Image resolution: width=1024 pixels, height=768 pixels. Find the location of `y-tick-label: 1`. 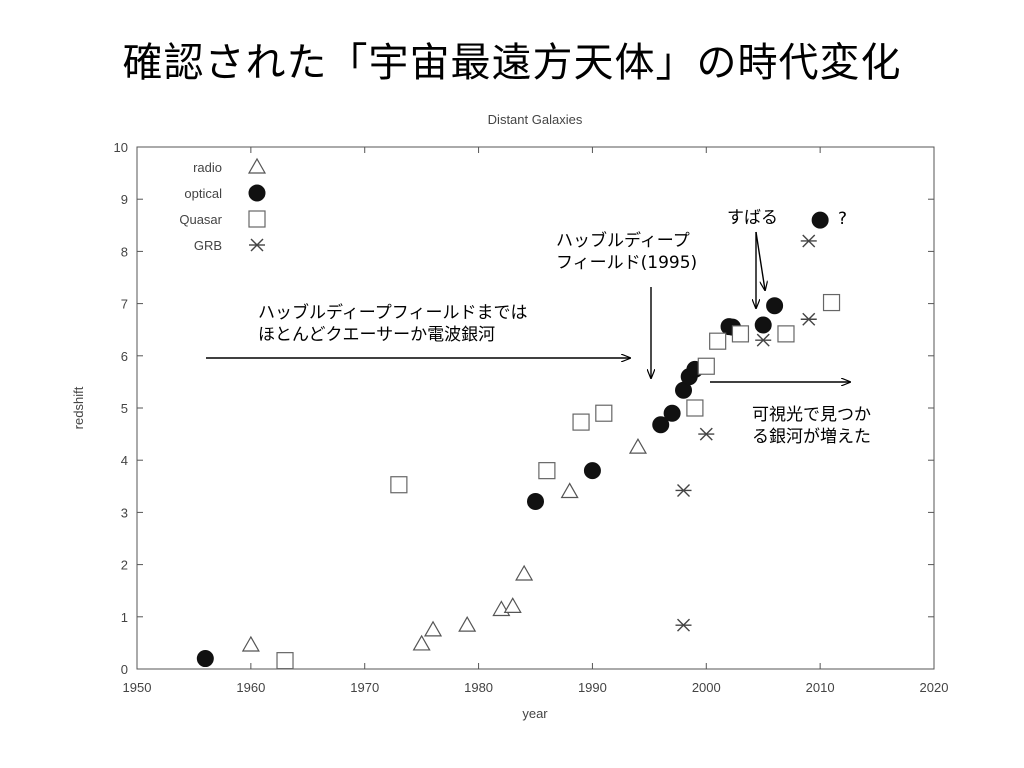

y-tick-label: 1 is located at coordinates (124, 617).